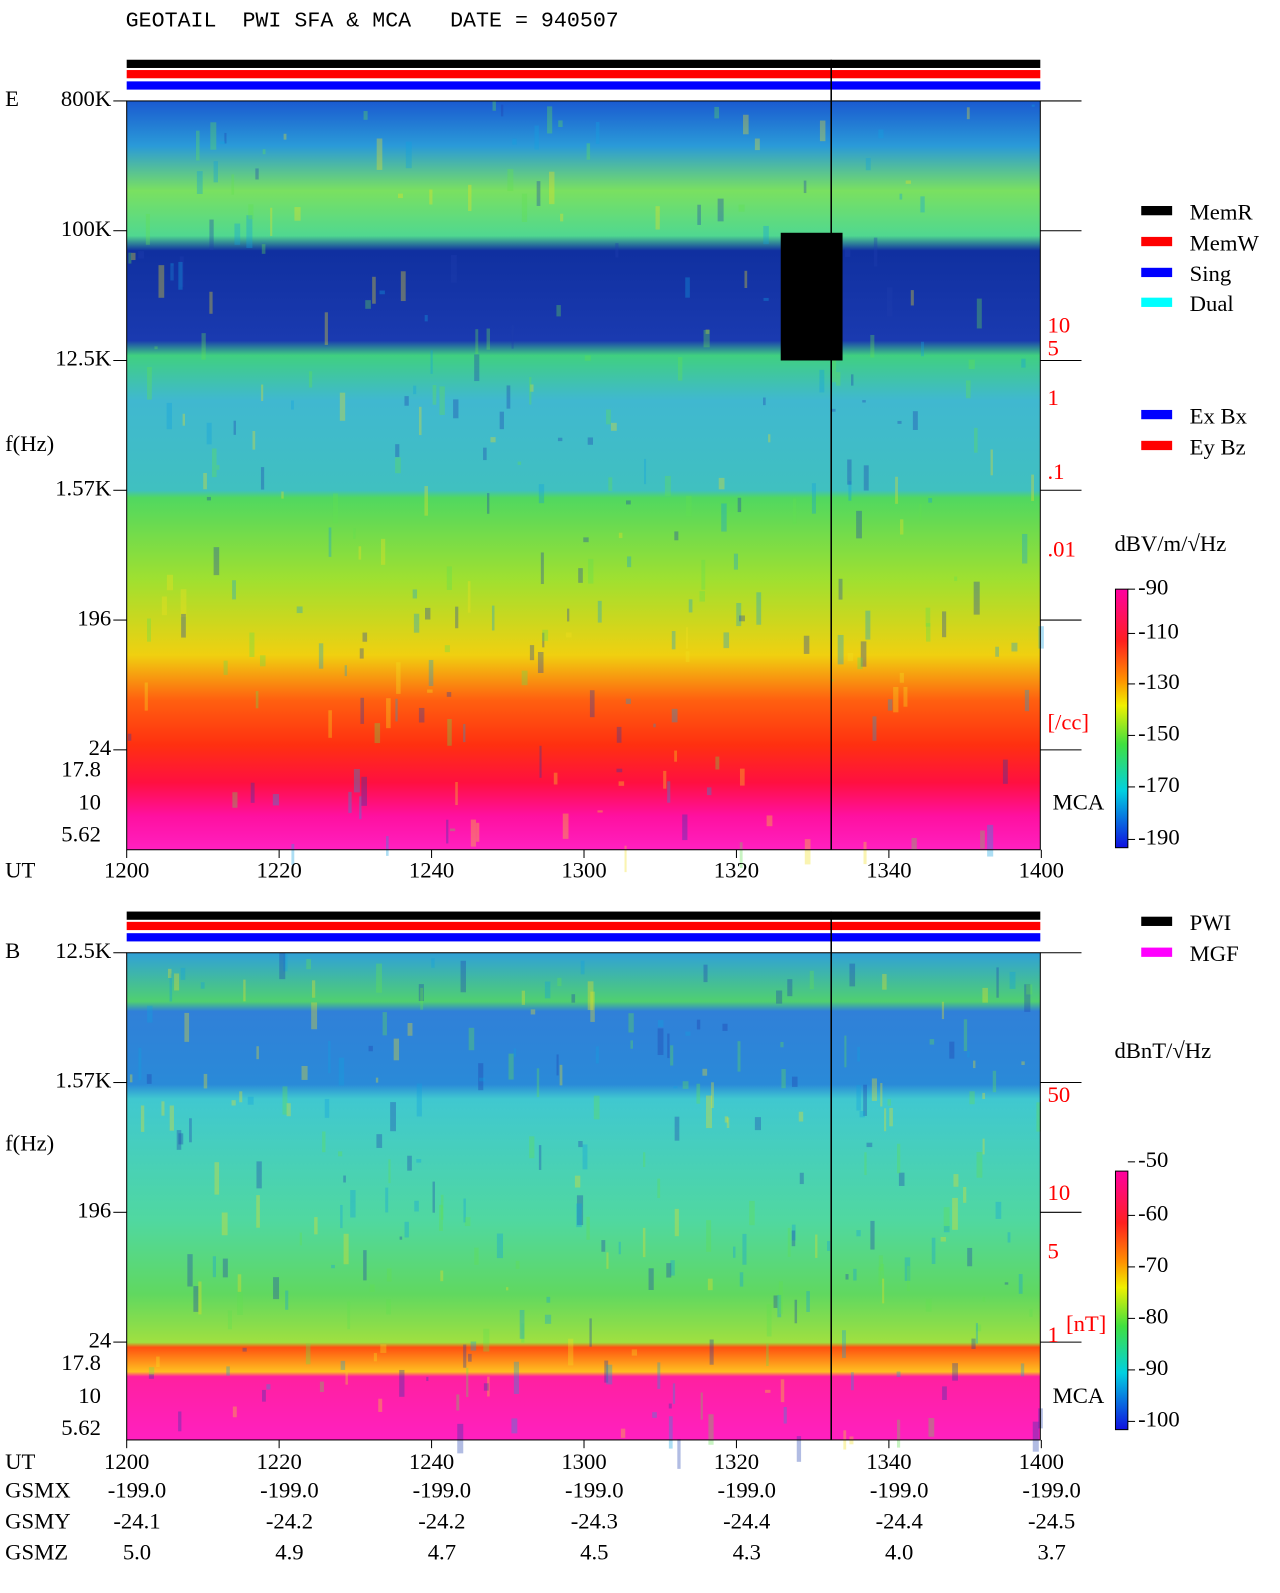 This screenshot has width=1280, height=1593. Describe the element at coordinates (1162, 1050) in the screenshot. I see `colorbar-unit: dBnT/√Hz` at that location.